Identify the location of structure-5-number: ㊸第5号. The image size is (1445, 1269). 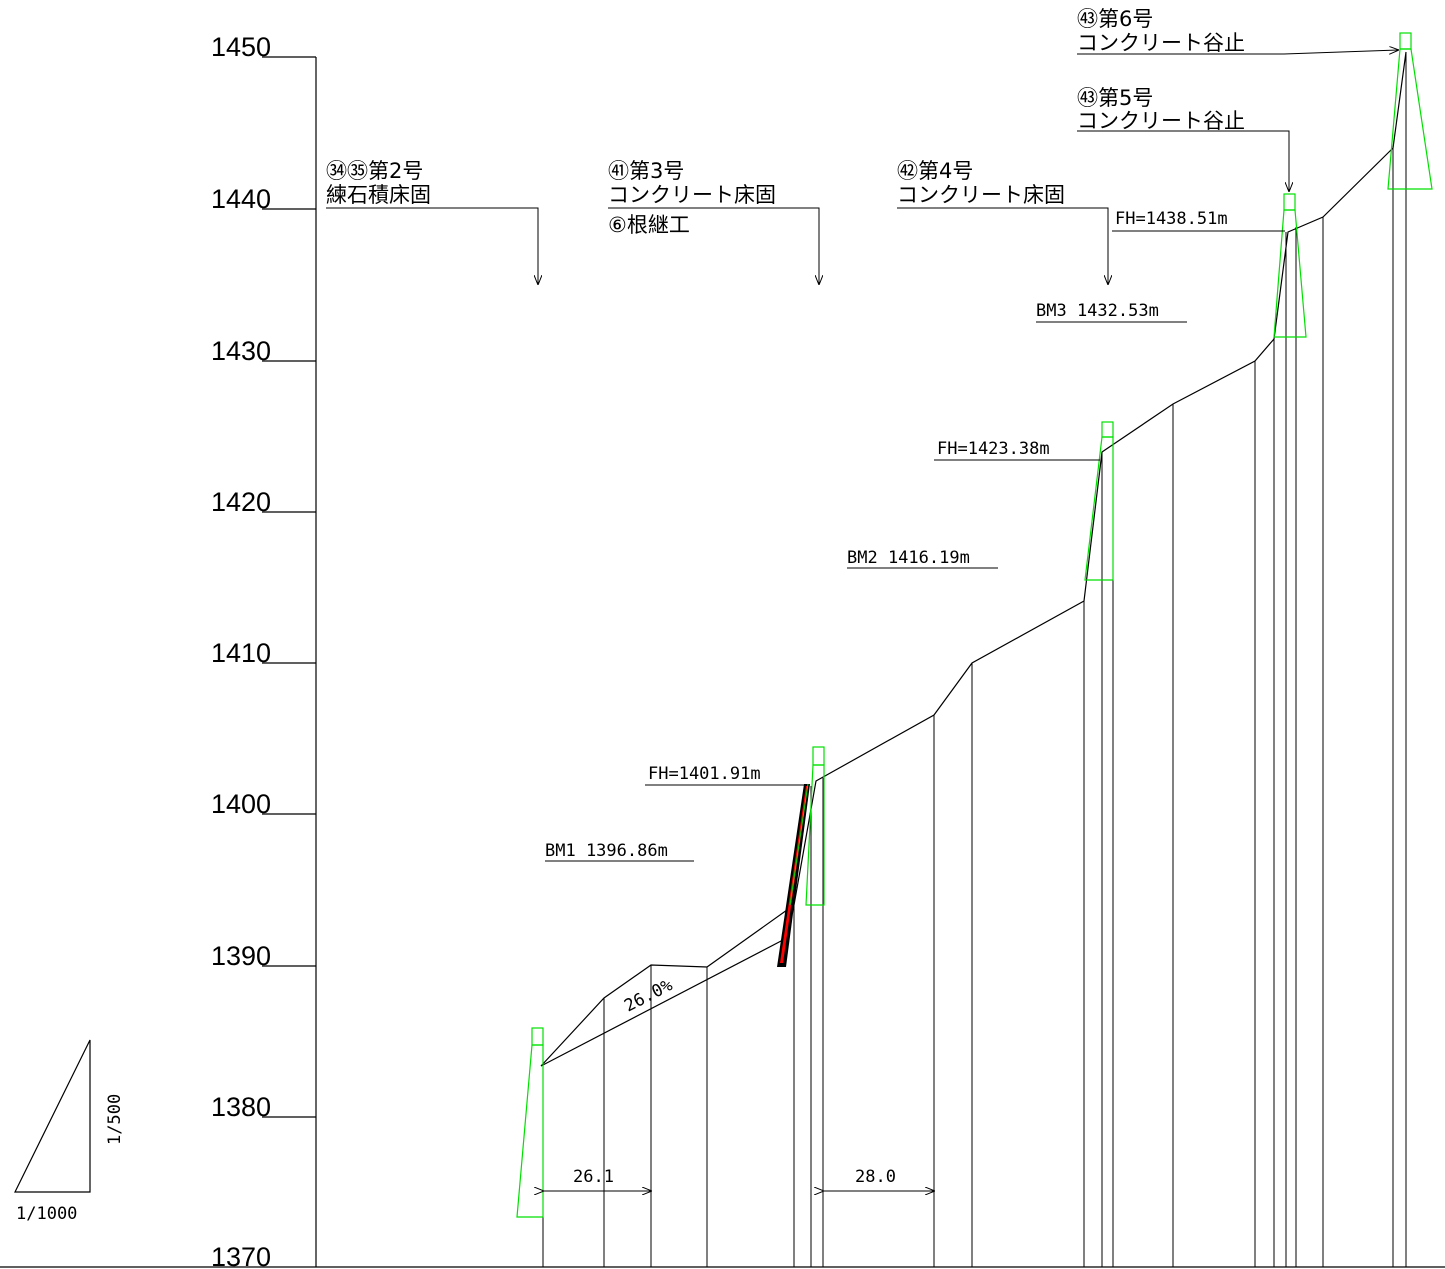
(1115, 98).